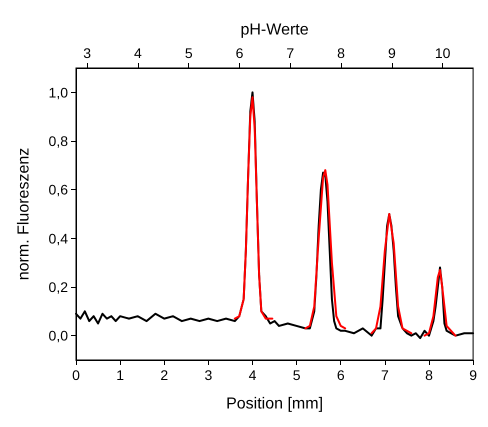  I want to click on x2-tick-label: 4, so click(138, 53).